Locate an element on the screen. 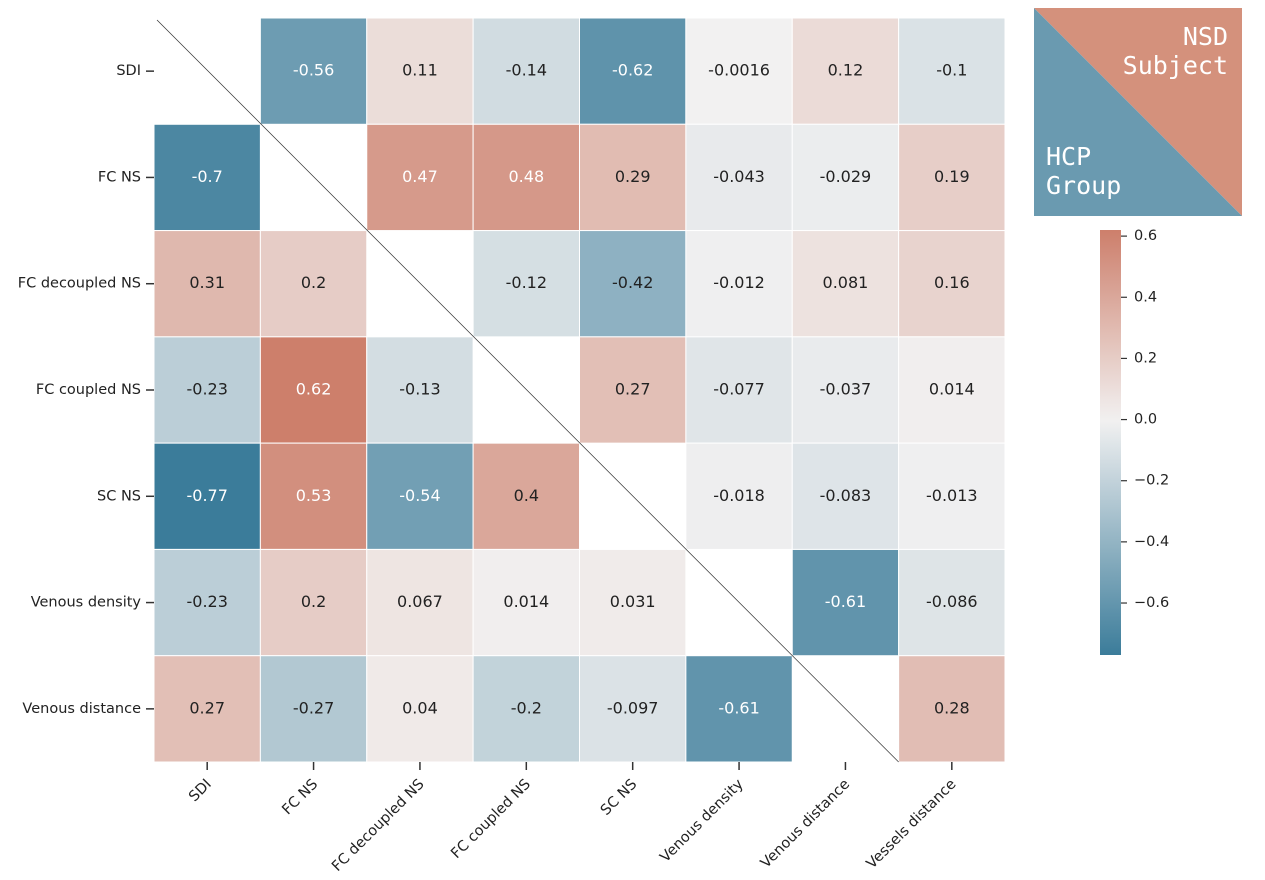 The image size is (1265, 880). cell-label: 0.28 is located at coordinates (952, 707).